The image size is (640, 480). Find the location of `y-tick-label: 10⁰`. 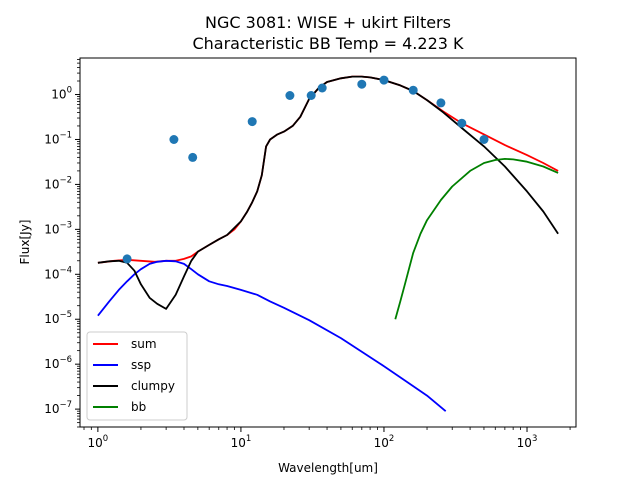

y-tick-label: 10⁰ is located at coordinates (61, 94).